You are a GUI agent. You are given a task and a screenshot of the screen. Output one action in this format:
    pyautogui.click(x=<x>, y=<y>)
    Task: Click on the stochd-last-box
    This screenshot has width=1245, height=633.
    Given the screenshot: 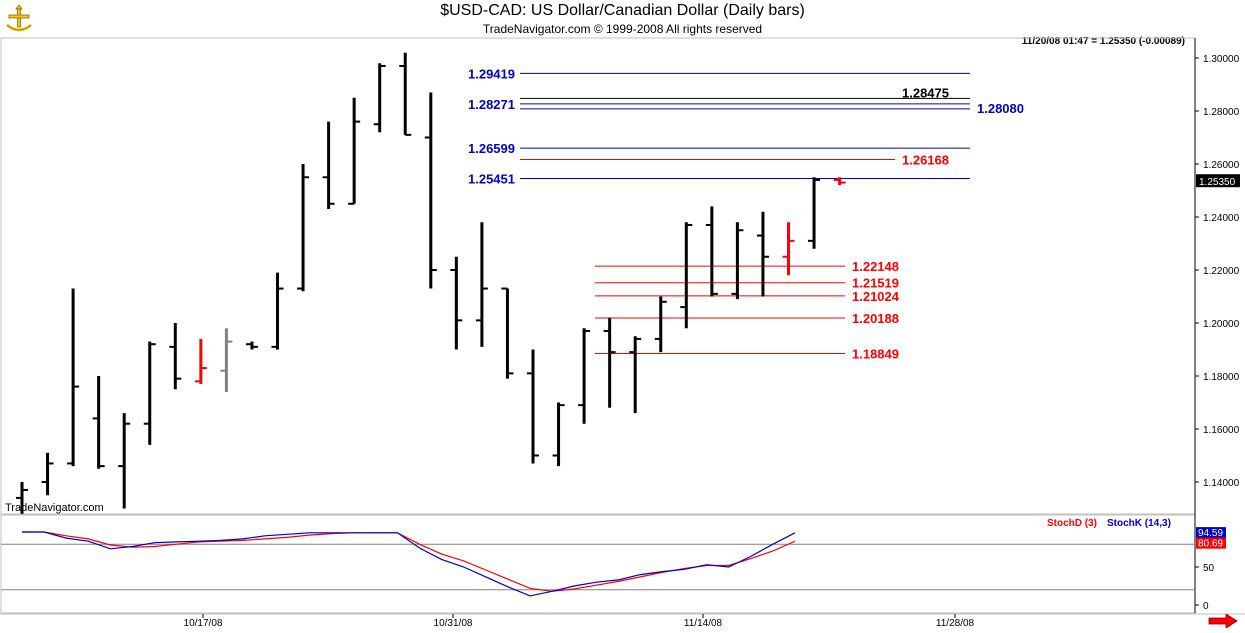 What is the action you would take?
    pyautogui.click(x=1211, y=543)
    